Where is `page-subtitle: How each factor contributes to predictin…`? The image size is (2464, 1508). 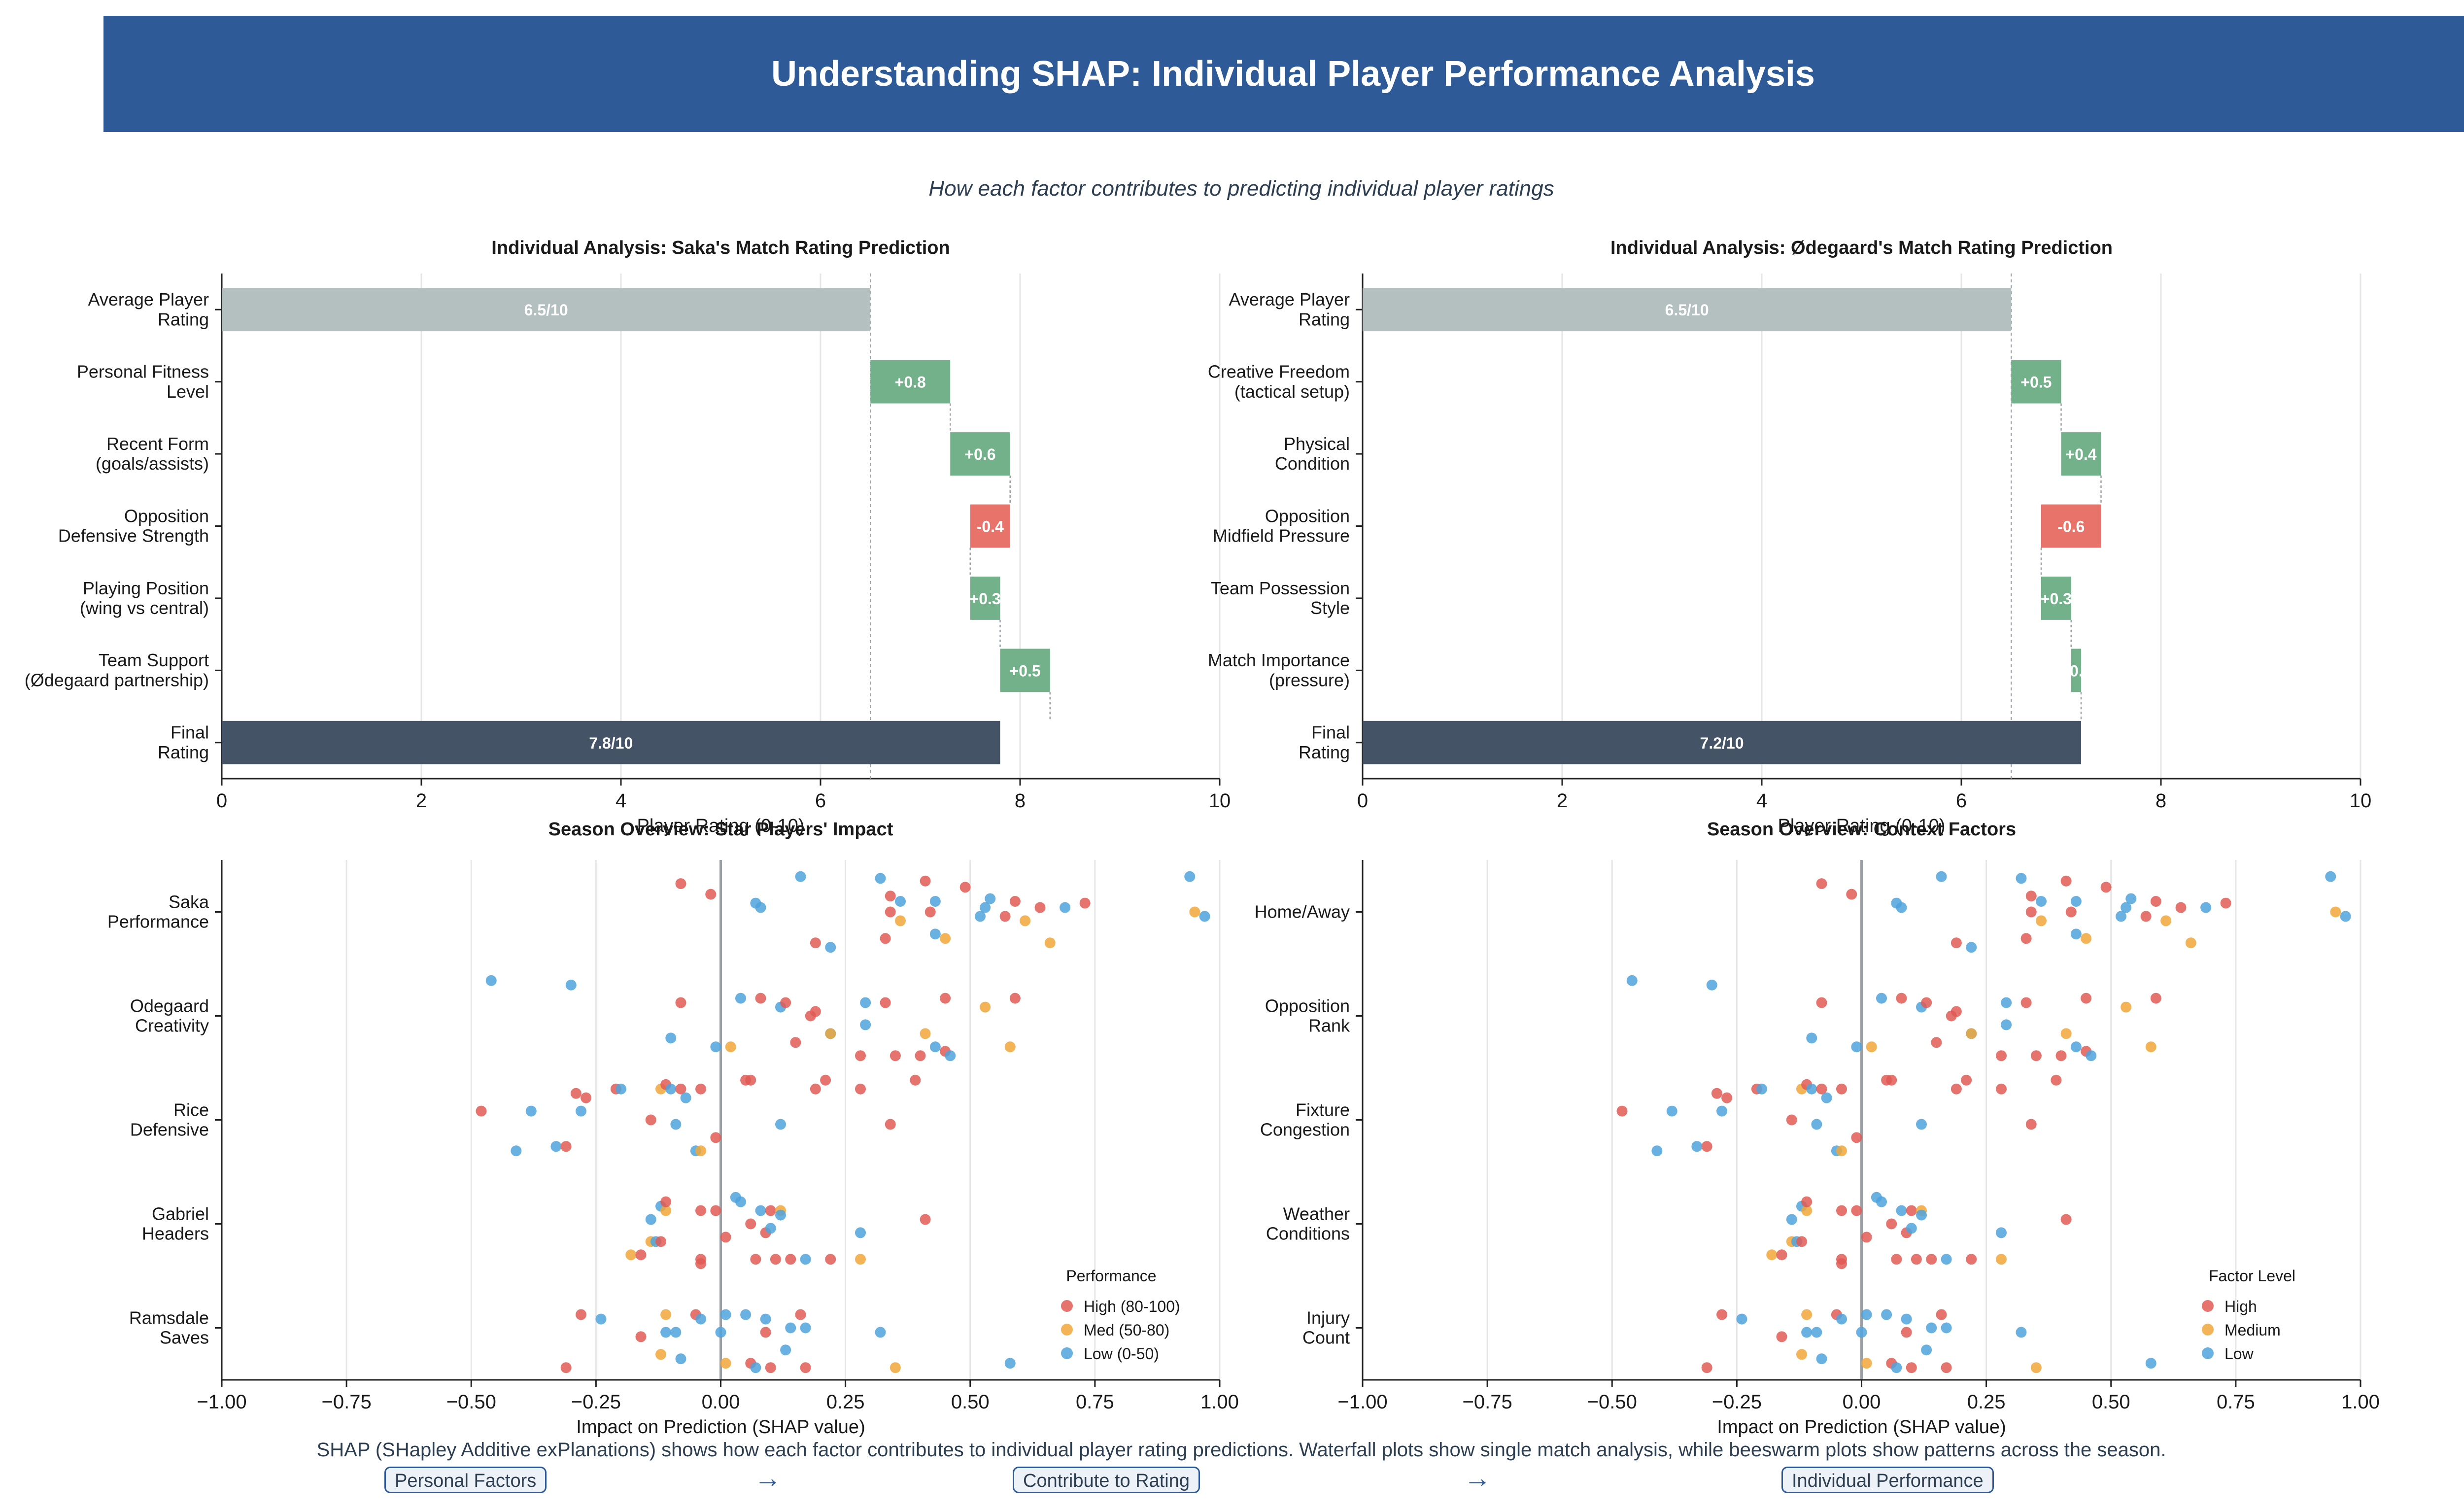
page-subtitle: How each factor contributes to predictin… is located at coordinates (1241, 188).